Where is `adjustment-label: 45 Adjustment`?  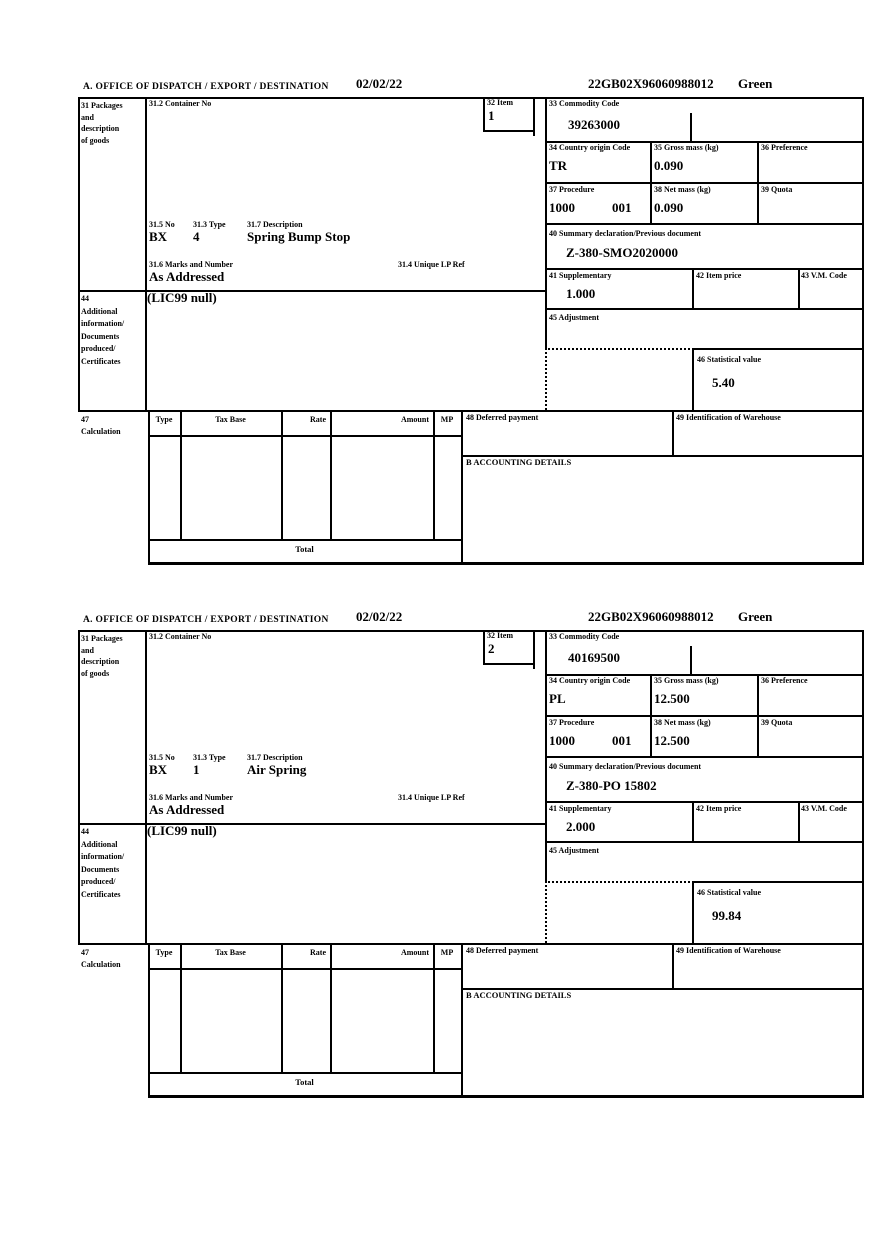 adjustment-label: 45 Adjustment is located at coordinates (574, 850).